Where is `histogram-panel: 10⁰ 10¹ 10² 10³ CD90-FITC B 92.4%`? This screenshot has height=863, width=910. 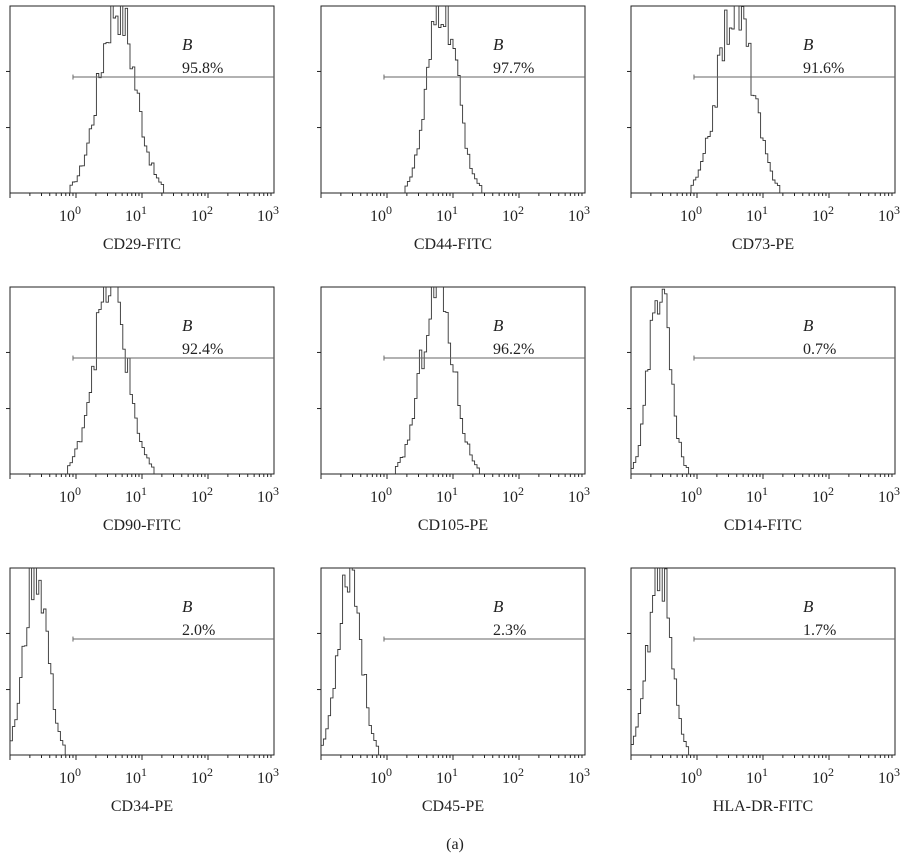
histogram-panel: 10⁰ 10¹ 10² 10³ CD90-FITC B 92.4% is located at coordinates (142, 410).